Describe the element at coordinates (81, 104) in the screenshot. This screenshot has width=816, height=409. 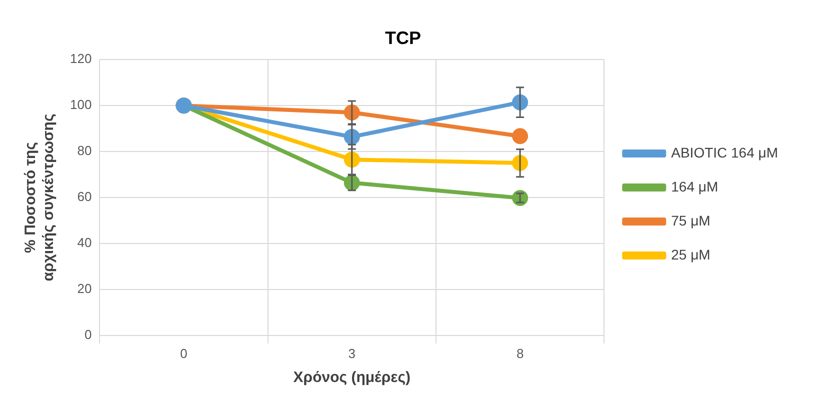
I see `y-tick-label: 100` at that location.